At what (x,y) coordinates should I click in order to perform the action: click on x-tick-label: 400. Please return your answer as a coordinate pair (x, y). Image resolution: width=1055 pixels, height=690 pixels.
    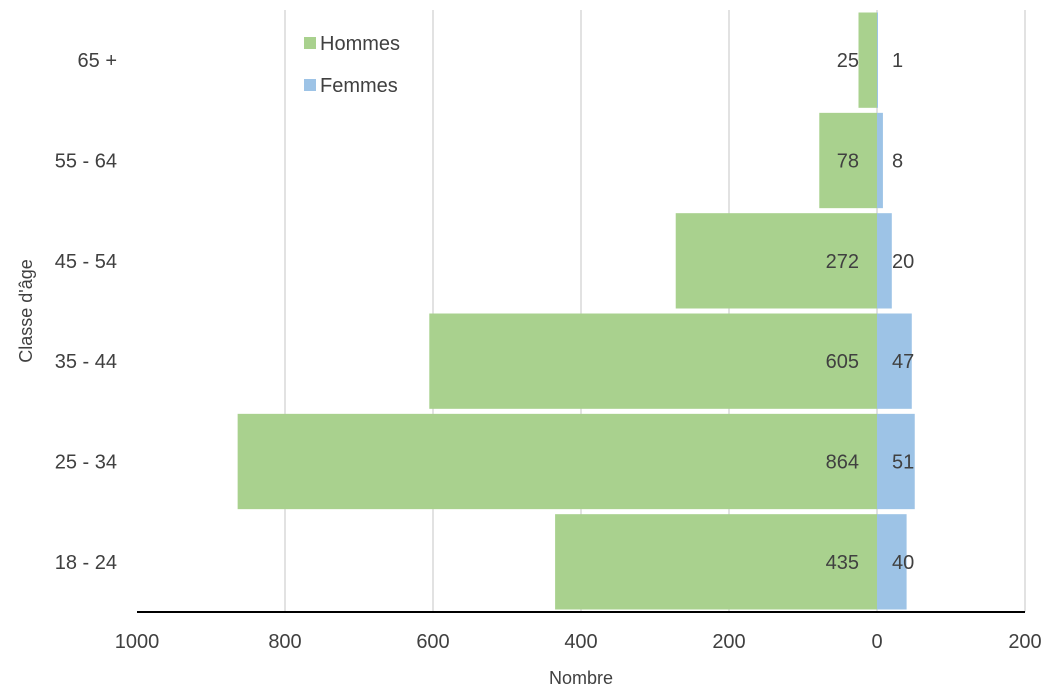
    Looking at the image, I should click on (580, 642).